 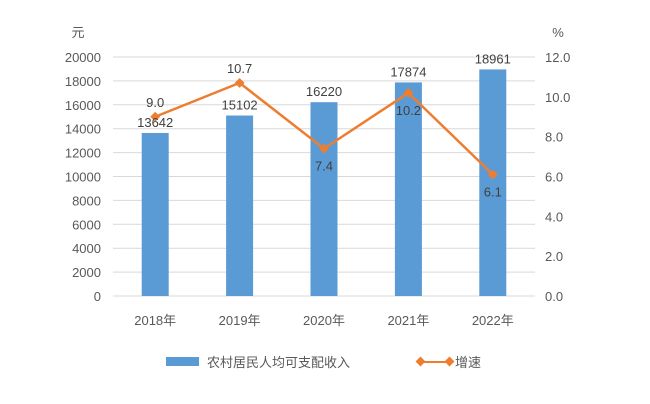 I want to click on left-tick-label: 18000, so click(x=83, y=81).